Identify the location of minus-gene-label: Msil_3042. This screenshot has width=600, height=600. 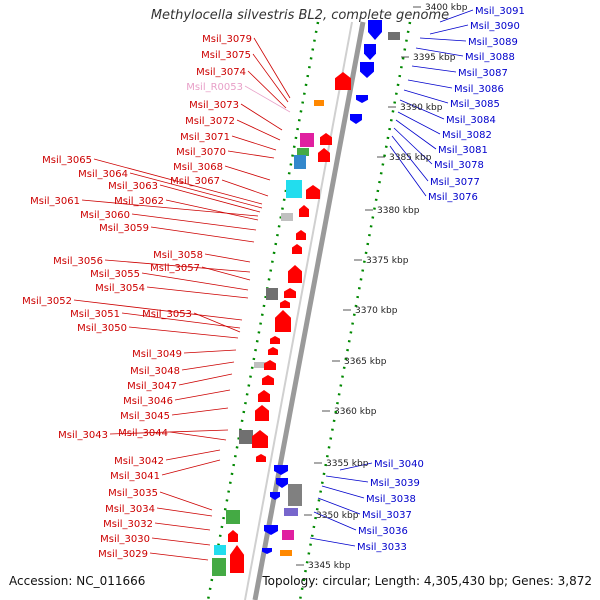
(139, 461).